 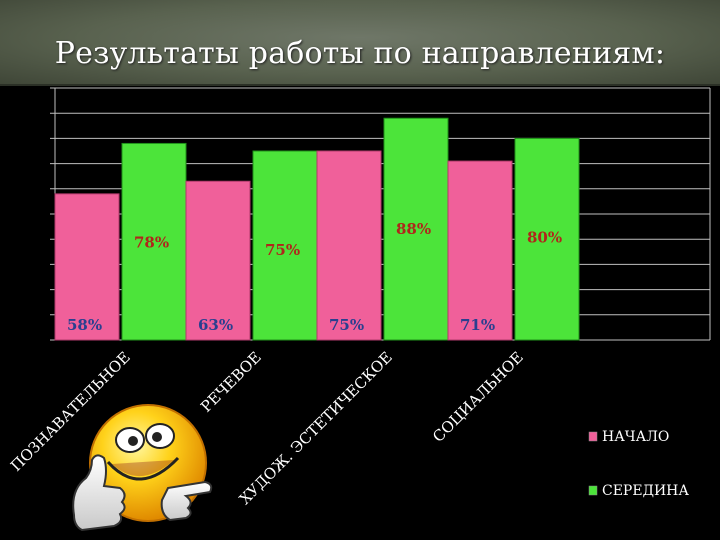 I want to click on category-label: РЕЧЕВОЕ, so click(x=231, y=382).